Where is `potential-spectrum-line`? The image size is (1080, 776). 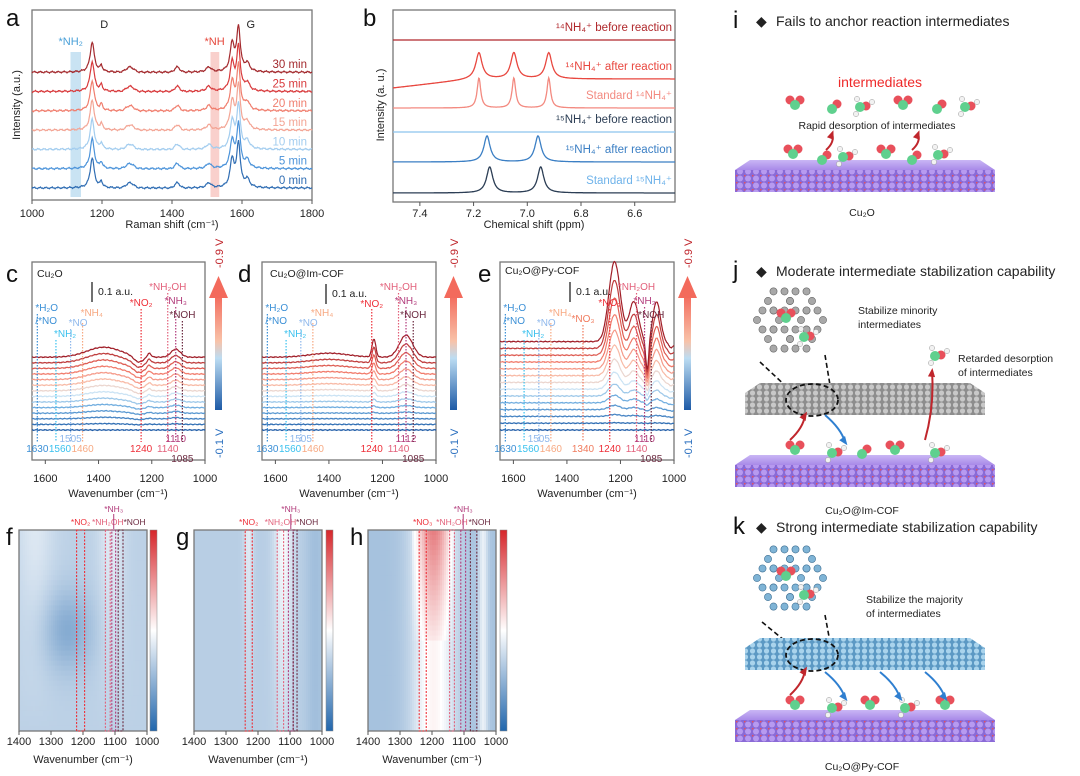
potential-spectrum-line is located at coordinates (118, 360).